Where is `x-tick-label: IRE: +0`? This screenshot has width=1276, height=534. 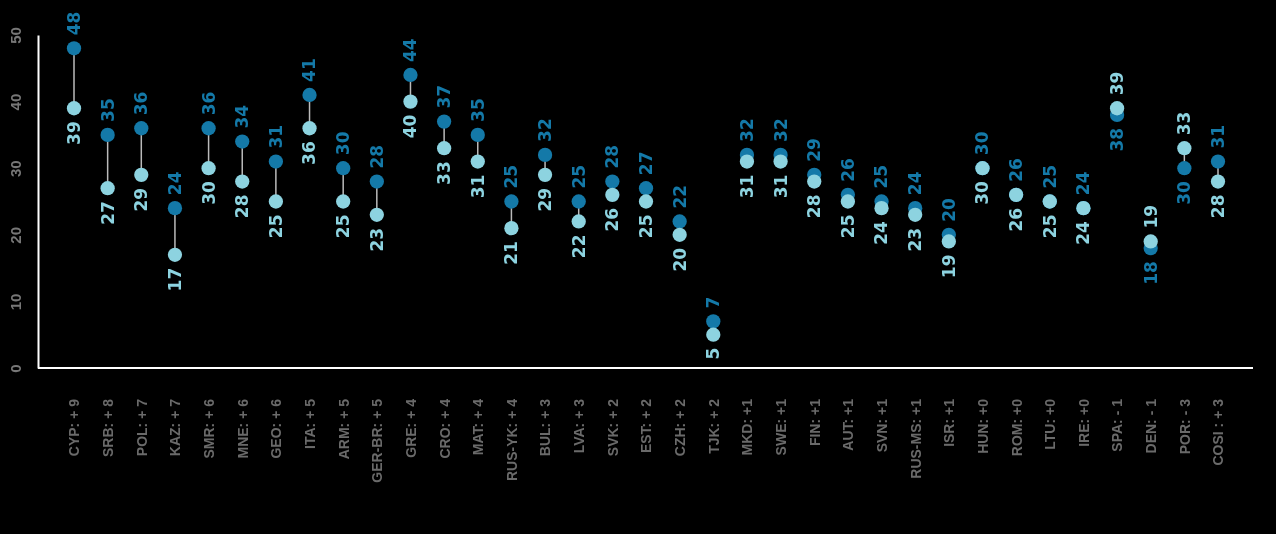
x-tick-label: IRE: +0 is located at coordinates (1083, 422).